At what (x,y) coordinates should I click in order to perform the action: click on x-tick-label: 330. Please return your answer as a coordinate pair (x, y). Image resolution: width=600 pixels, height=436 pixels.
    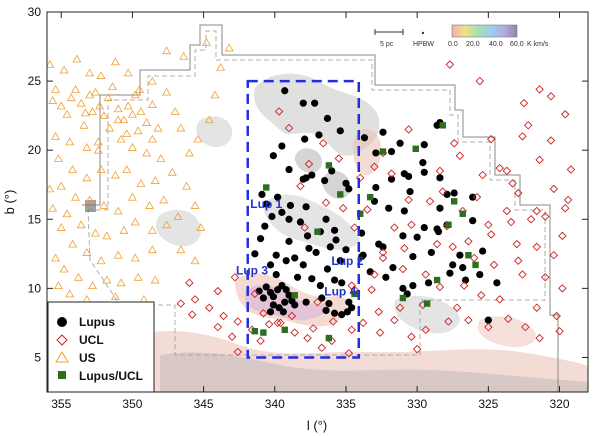
    Looking at the image, I should click on (417, 404).